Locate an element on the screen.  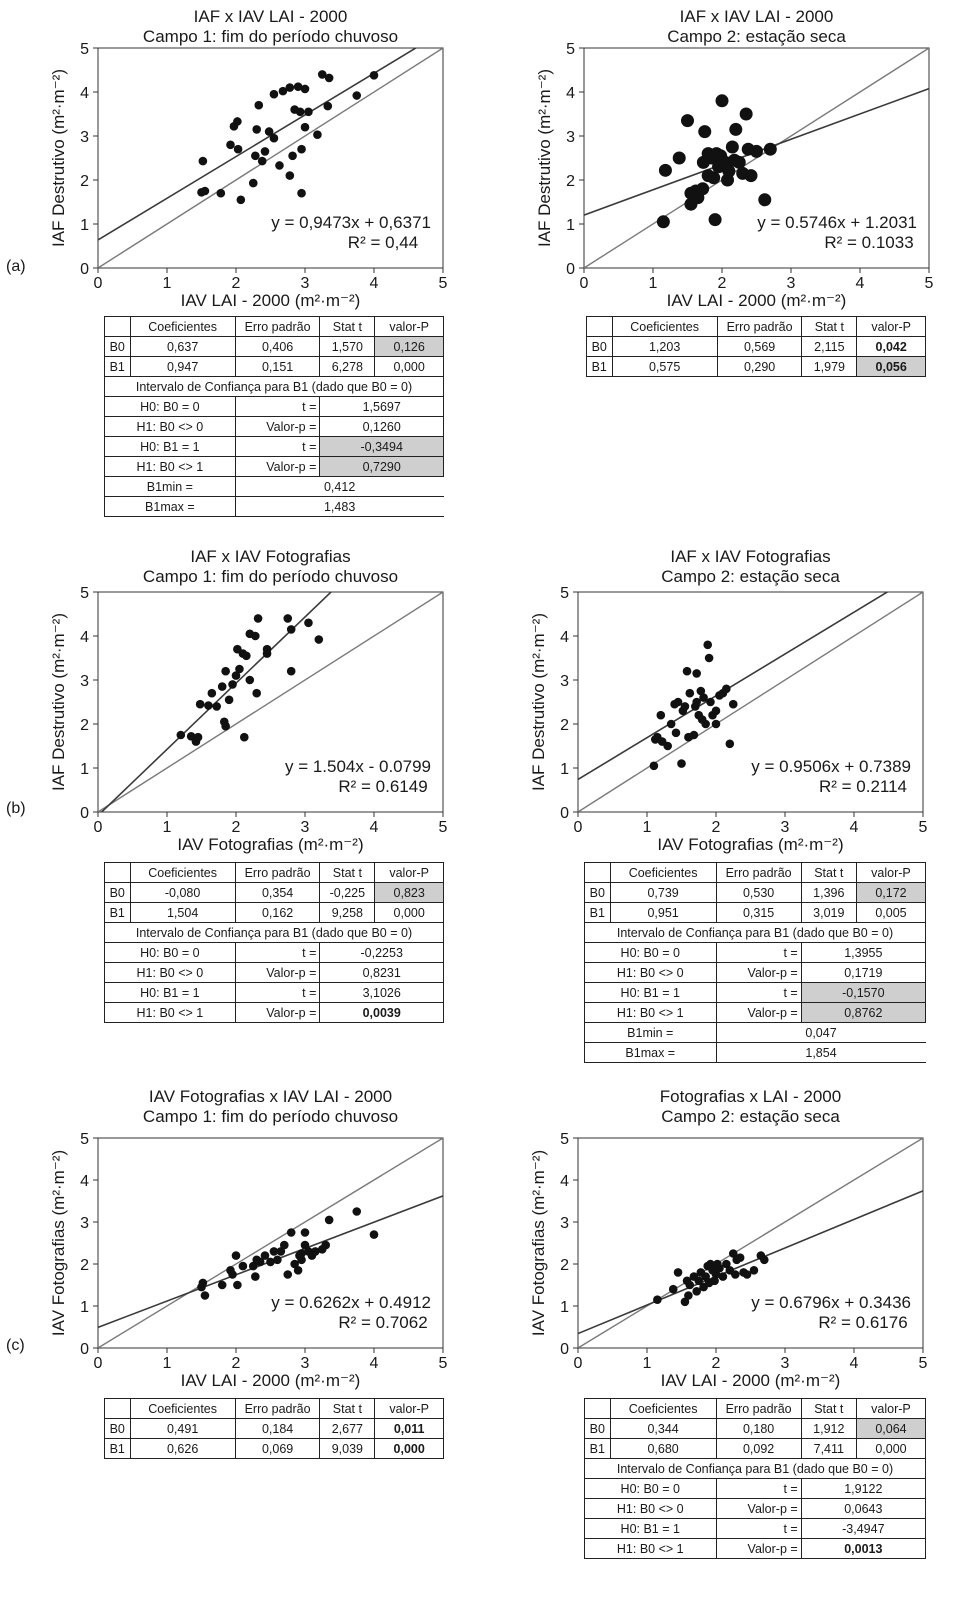
table-cell: 0,126 is located at coordinates (409, 346).